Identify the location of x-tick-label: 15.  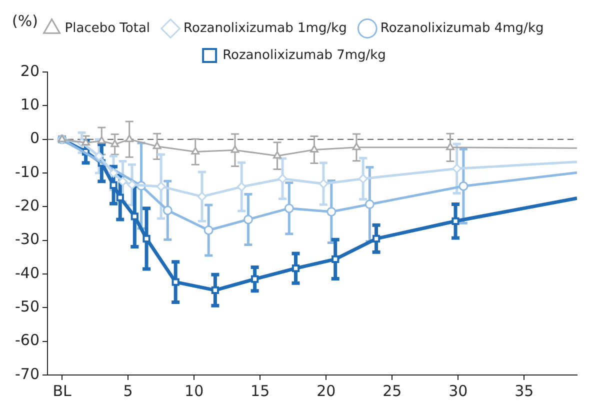
(260, 391).